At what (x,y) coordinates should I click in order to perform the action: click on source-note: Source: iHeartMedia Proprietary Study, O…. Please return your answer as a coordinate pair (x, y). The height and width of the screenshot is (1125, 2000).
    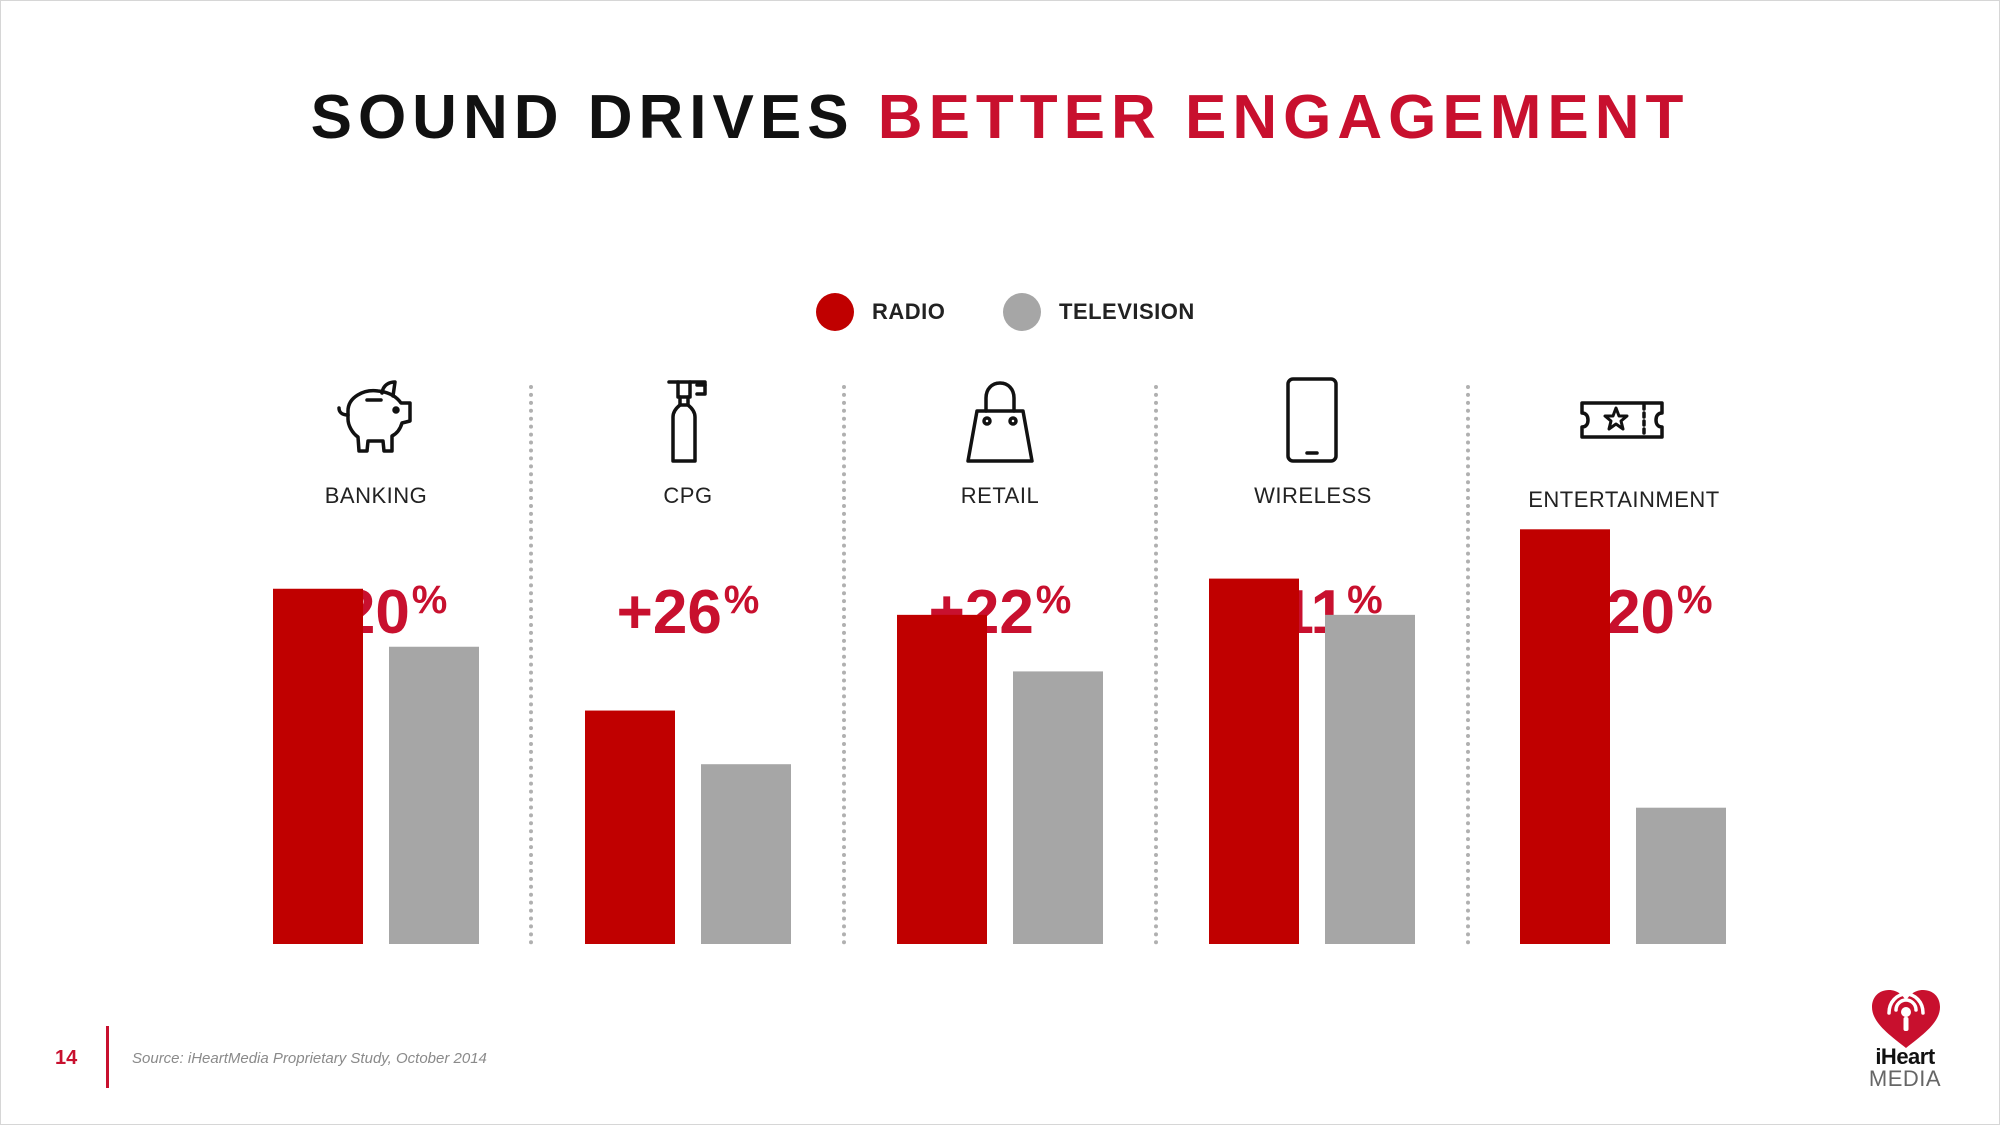
    Looking at the image, I should click on (309, 1058).